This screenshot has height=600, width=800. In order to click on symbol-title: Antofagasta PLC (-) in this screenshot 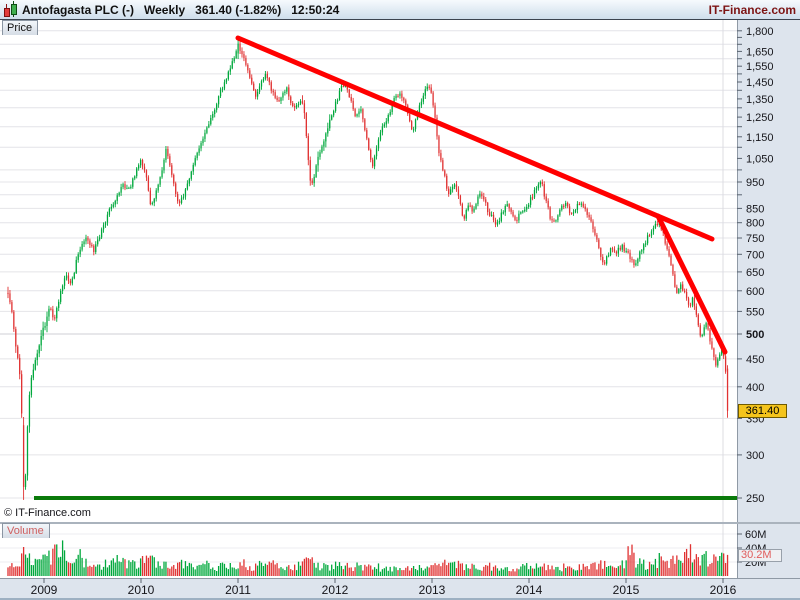, I will do `click(78, 9)`.